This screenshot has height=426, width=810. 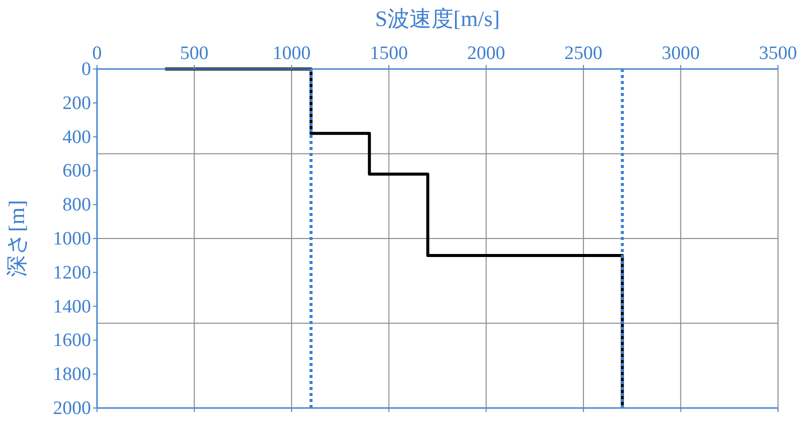 I want to click on x-tick-label: 1000, so click(x=291, y=53).